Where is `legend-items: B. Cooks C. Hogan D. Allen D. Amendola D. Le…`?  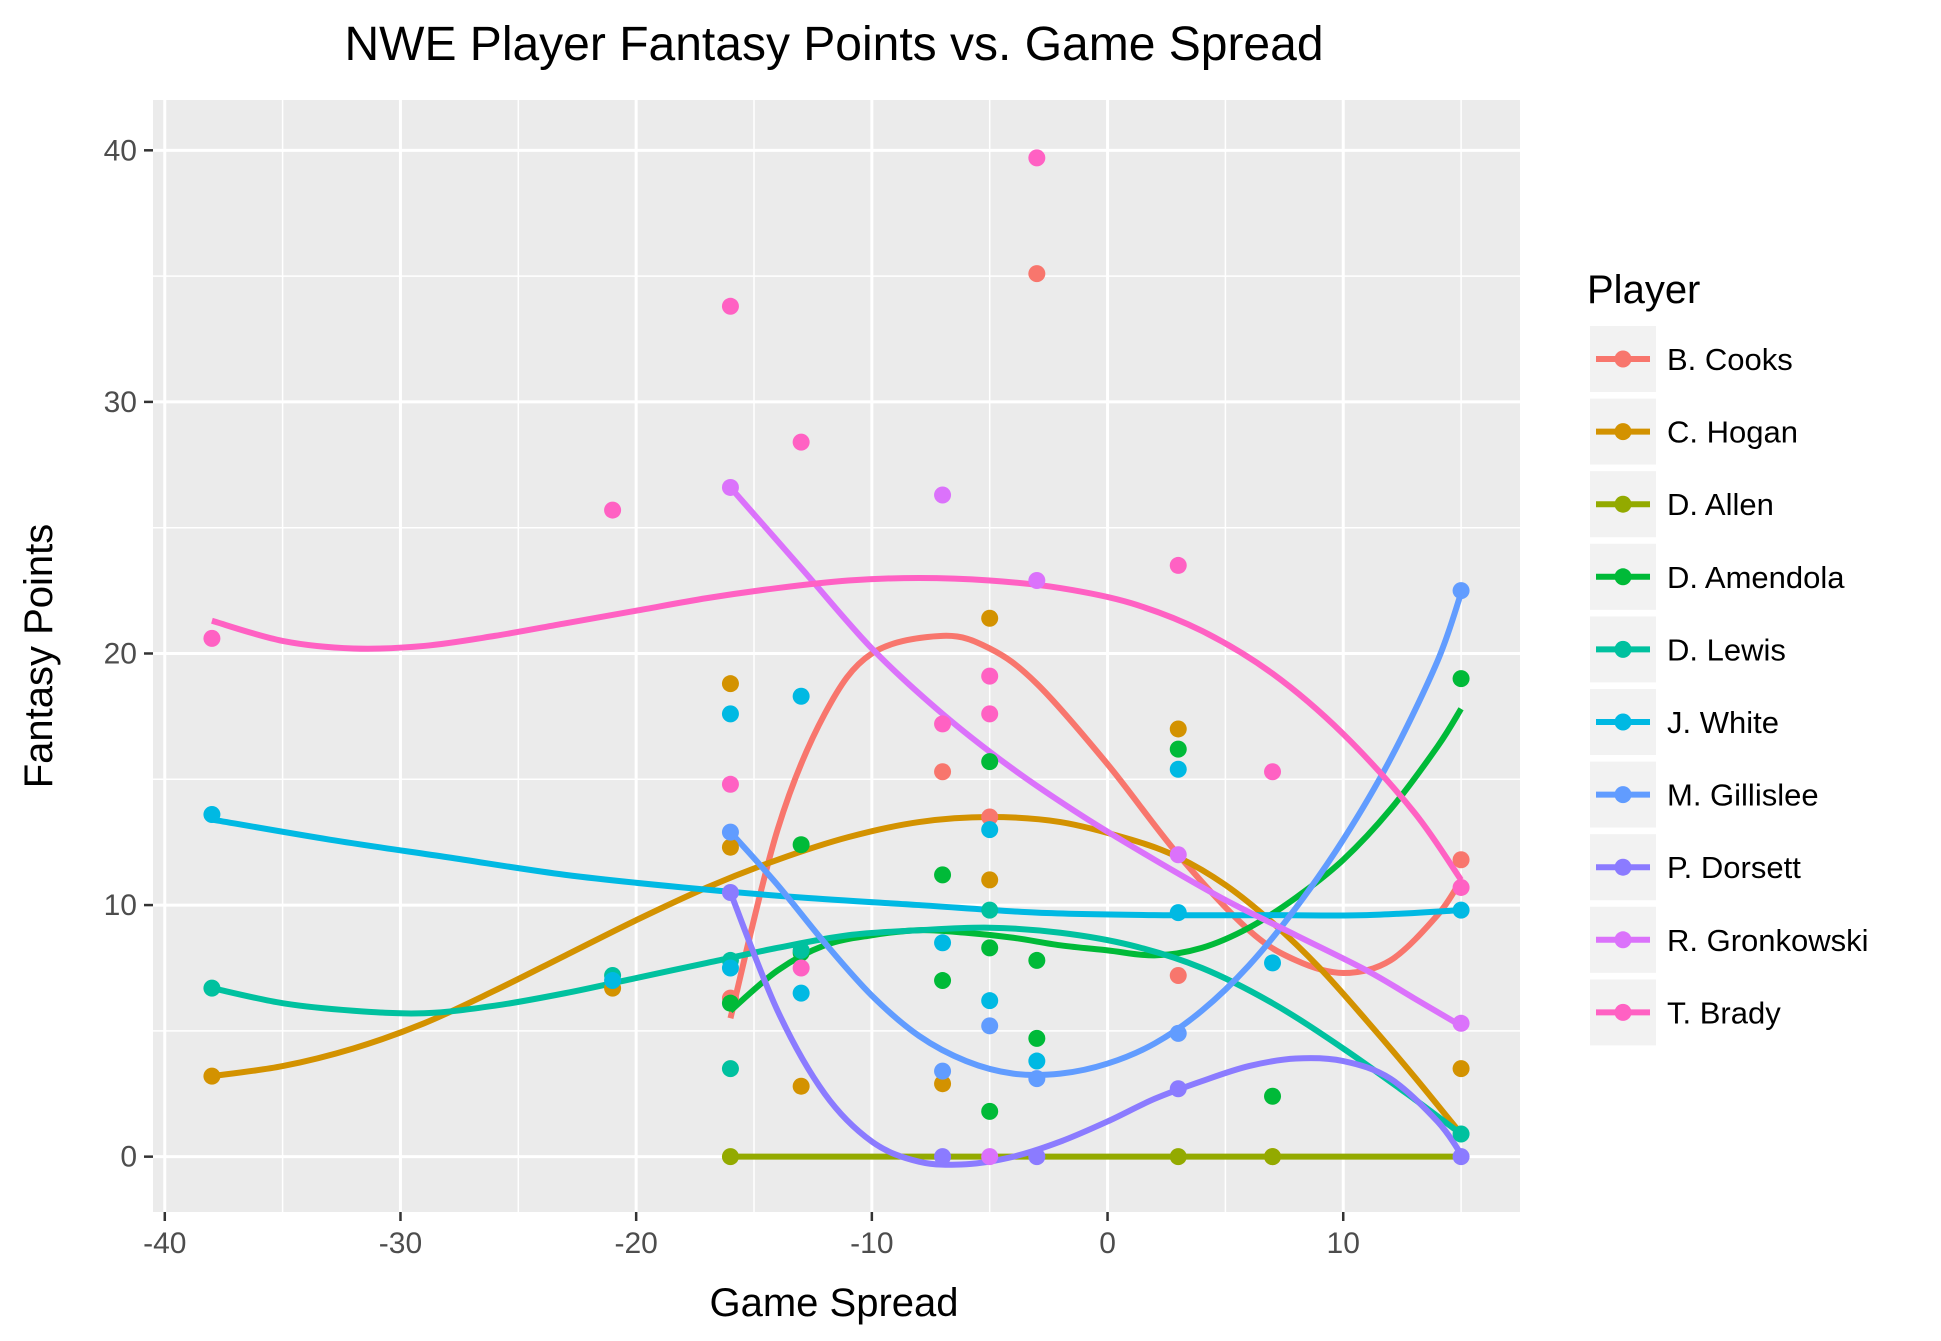
legend-items: B. Cooks C. Hogan D. Allen D. Amendola D. Le… is located at coordinates (1729, 686).